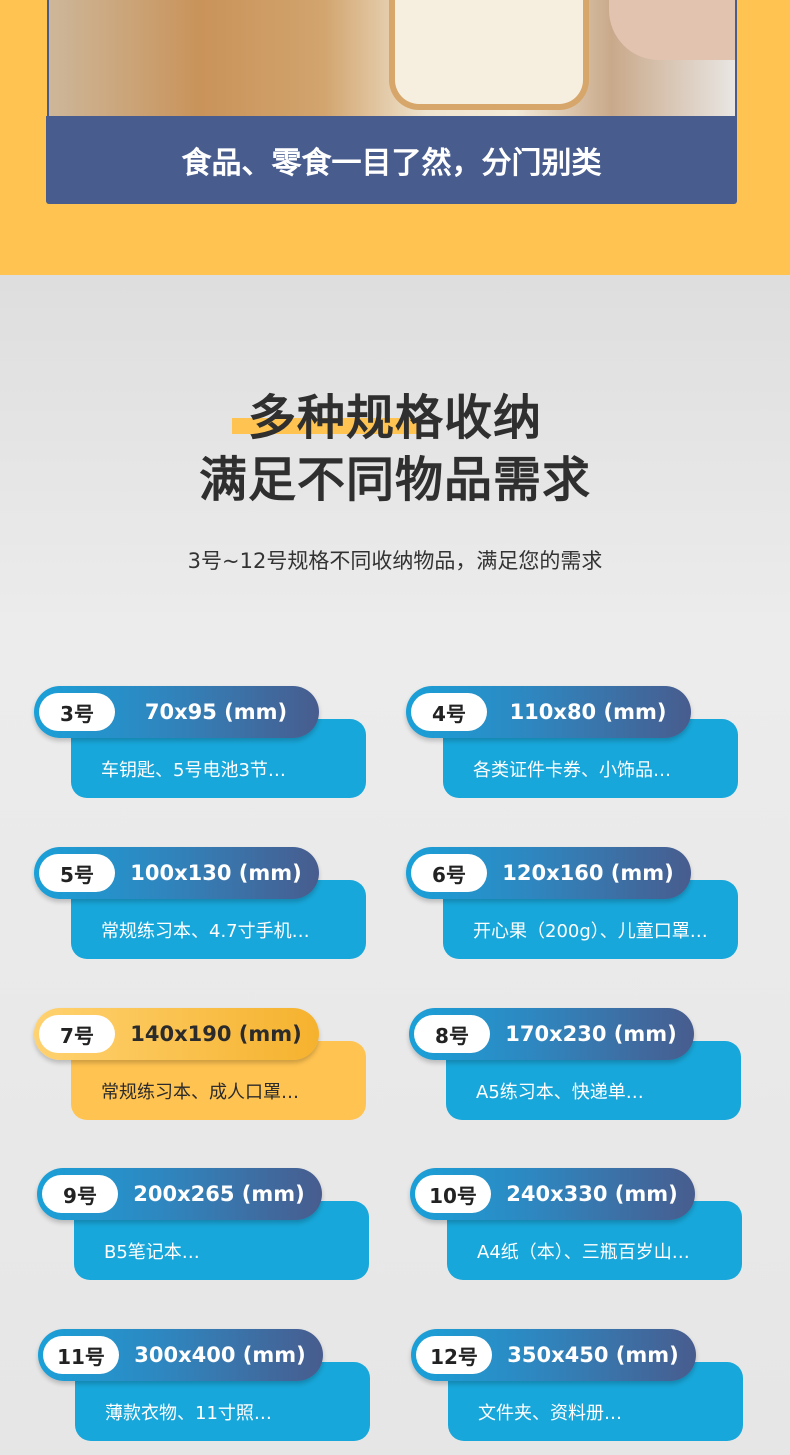  I want to click on size-dimensions: 100x130 (mm), so click(216, 873).